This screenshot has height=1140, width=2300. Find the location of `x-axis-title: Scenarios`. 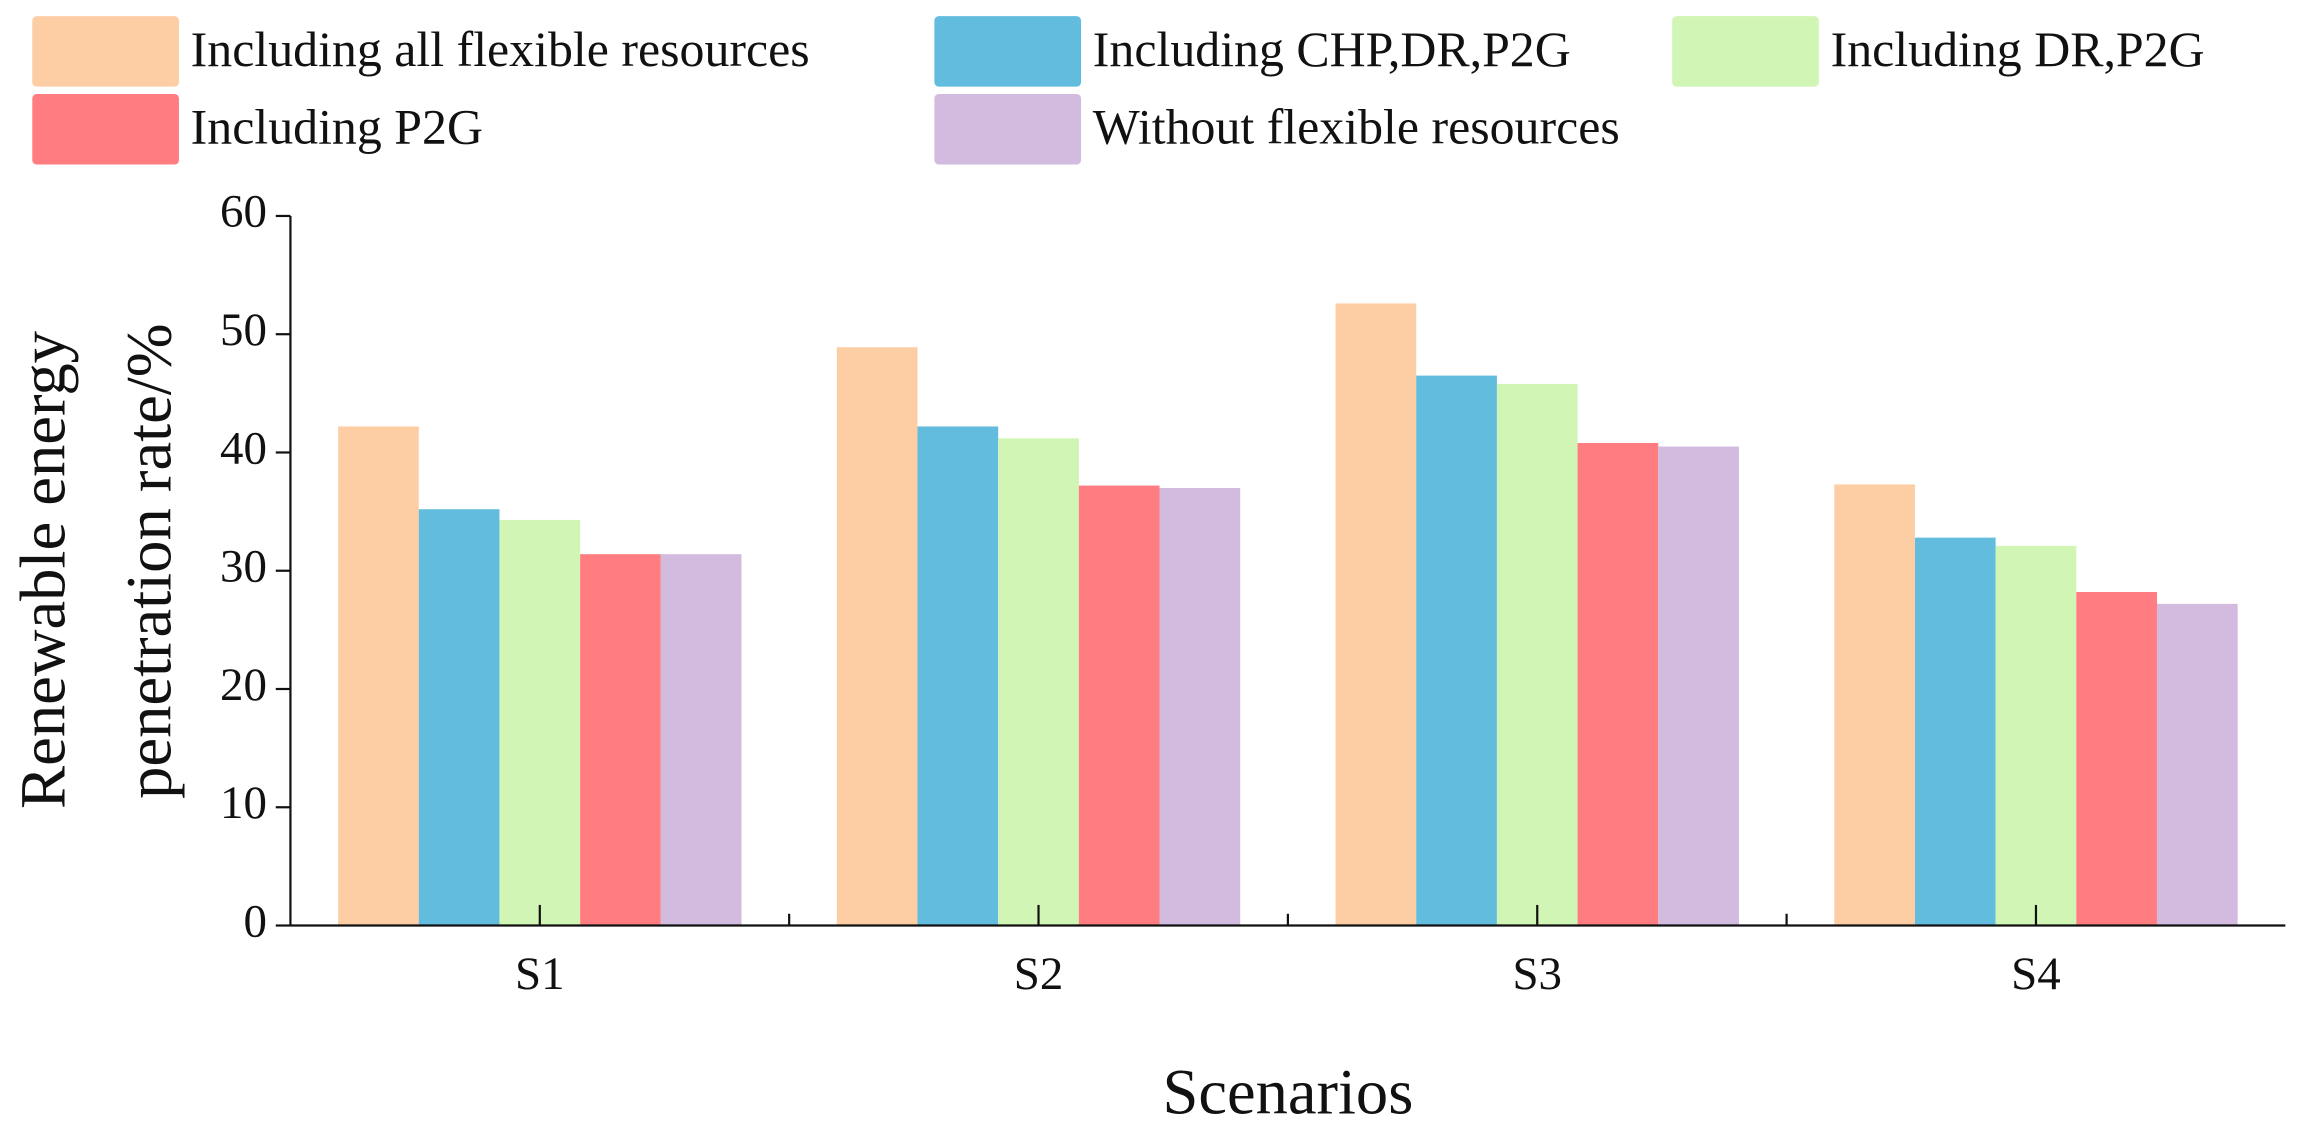

x-axis-title: Scenarios is located at coordinates (1287, 1092).